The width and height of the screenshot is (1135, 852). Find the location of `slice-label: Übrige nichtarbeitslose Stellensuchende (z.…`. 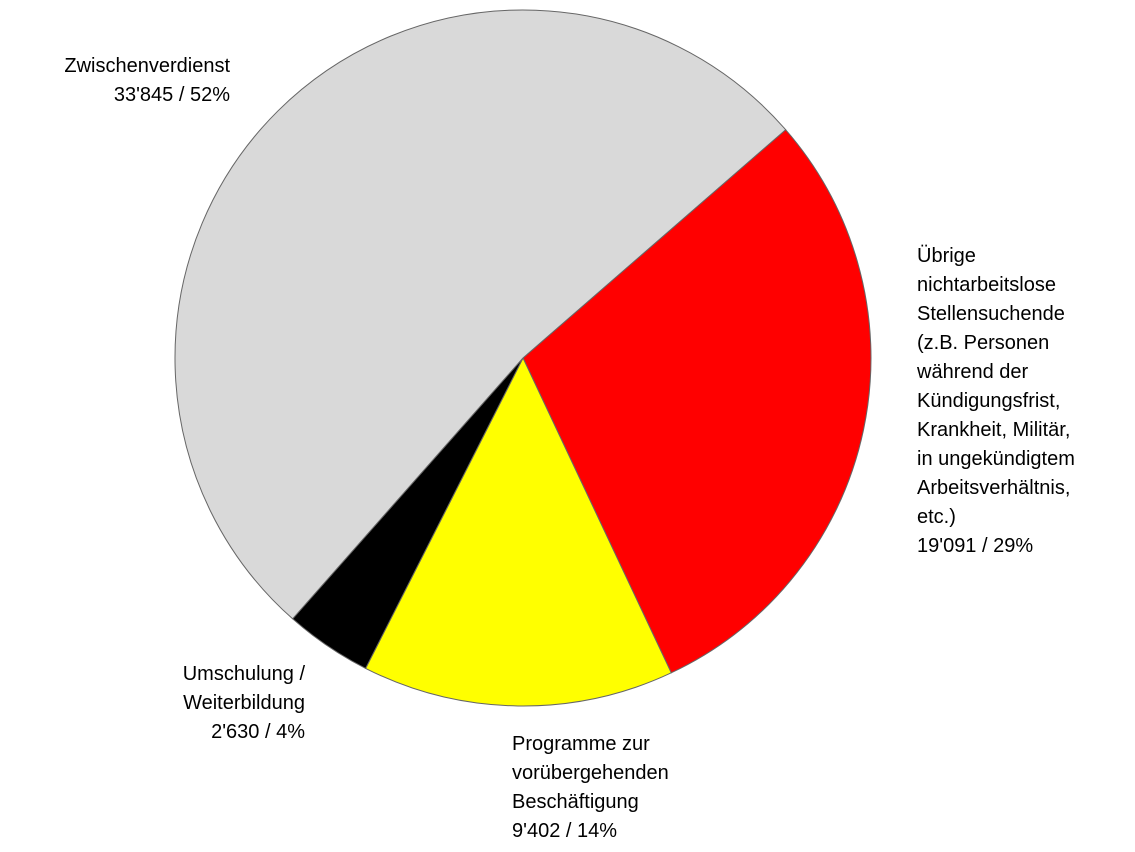

slice-label: Übrige nichtarbeitslose Stellensuchende (z.… is located at coordinates (995, 386).